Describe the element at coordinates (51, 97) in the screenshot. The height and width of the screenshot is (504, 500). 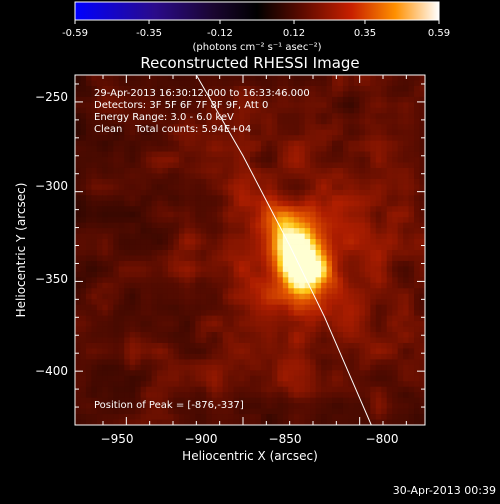
I see `y-tick-label: −250` at that location.